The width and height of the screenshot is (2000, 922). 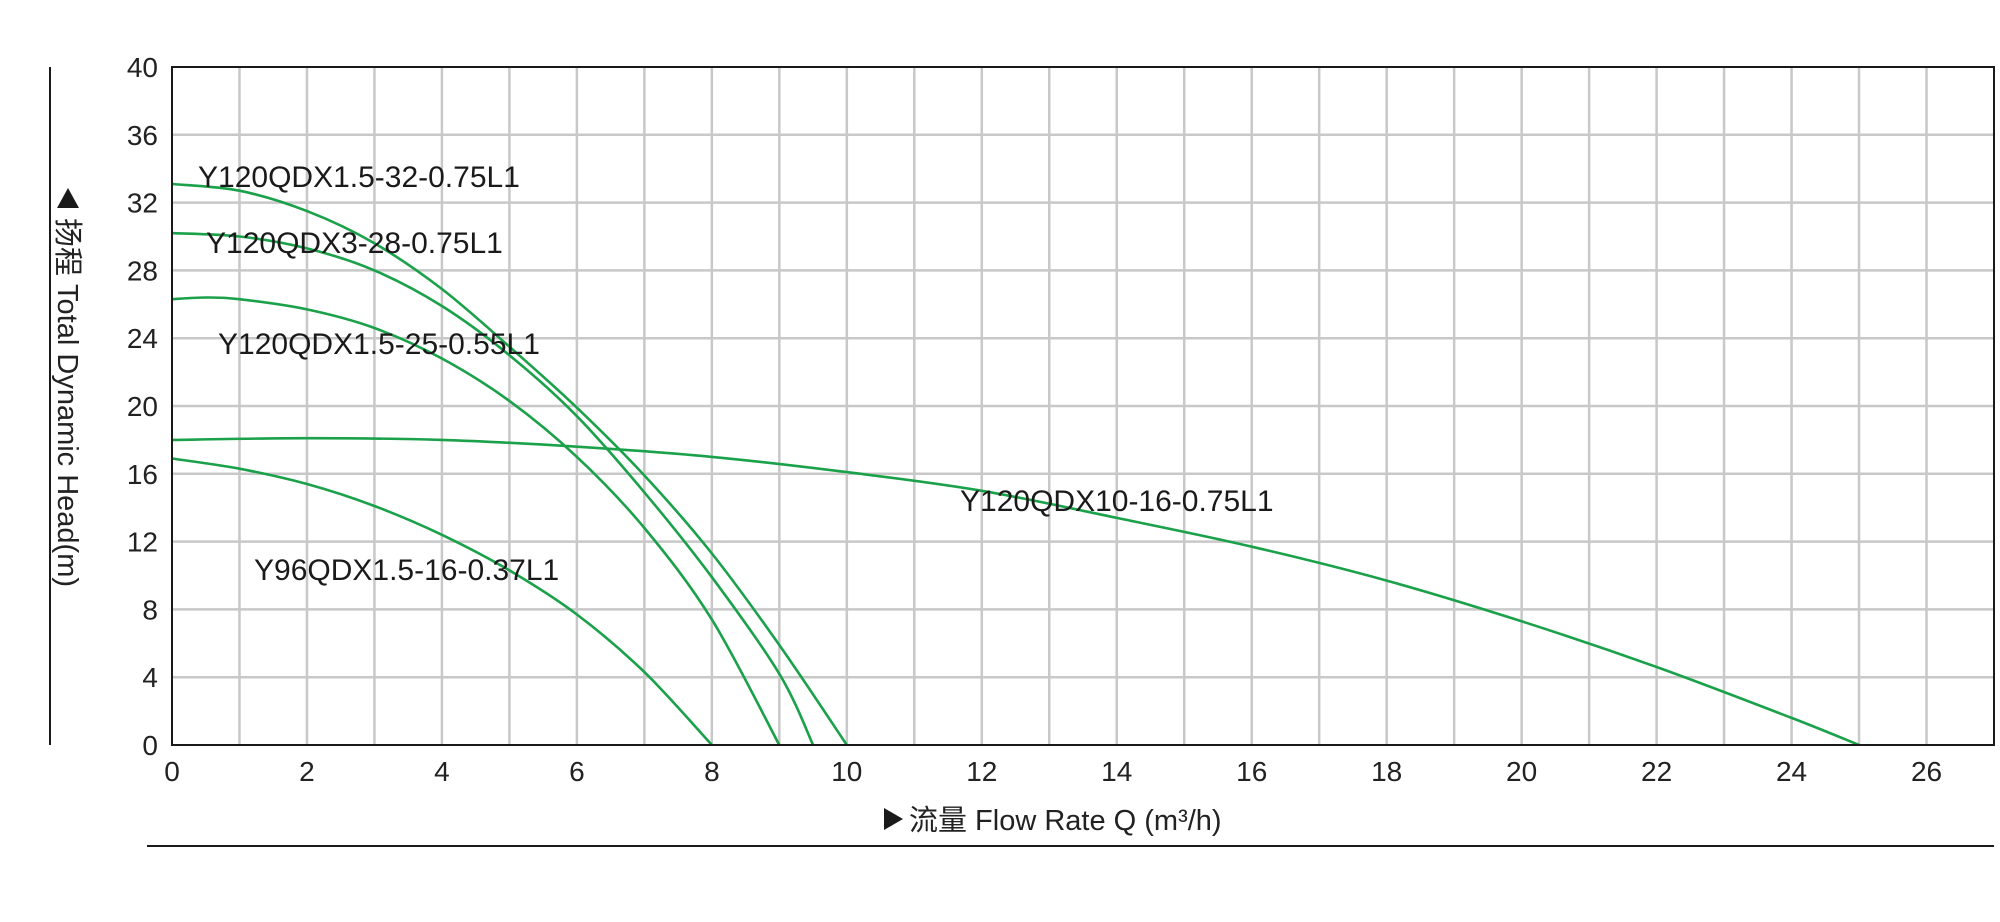 I want to click on x-tick-label: 14, so click(x=1116, y=771).